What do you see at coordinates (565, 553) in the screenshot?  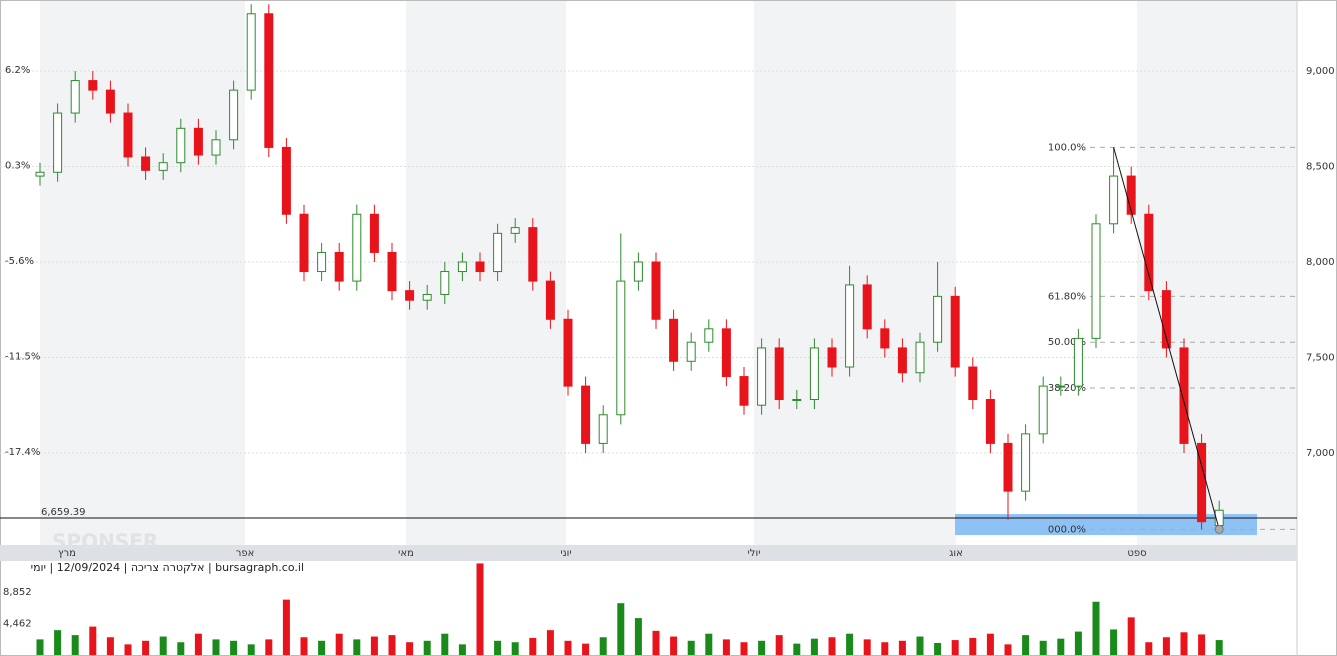 I see `month-label: יוני` at bounding box center [565, 553].